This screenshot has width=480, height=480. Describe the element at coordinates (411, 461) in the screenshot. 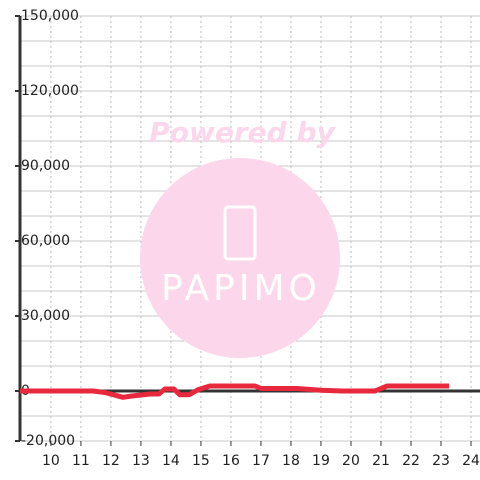

I see `x-tick-label: 22` at that location.